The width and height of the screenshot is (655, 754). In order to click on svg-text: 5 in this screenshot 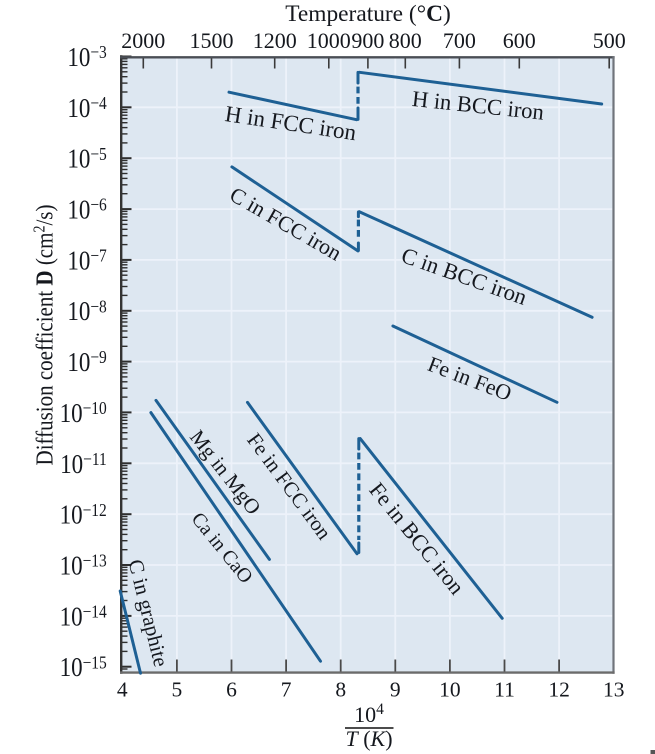, I will do `click(177, 690)`.